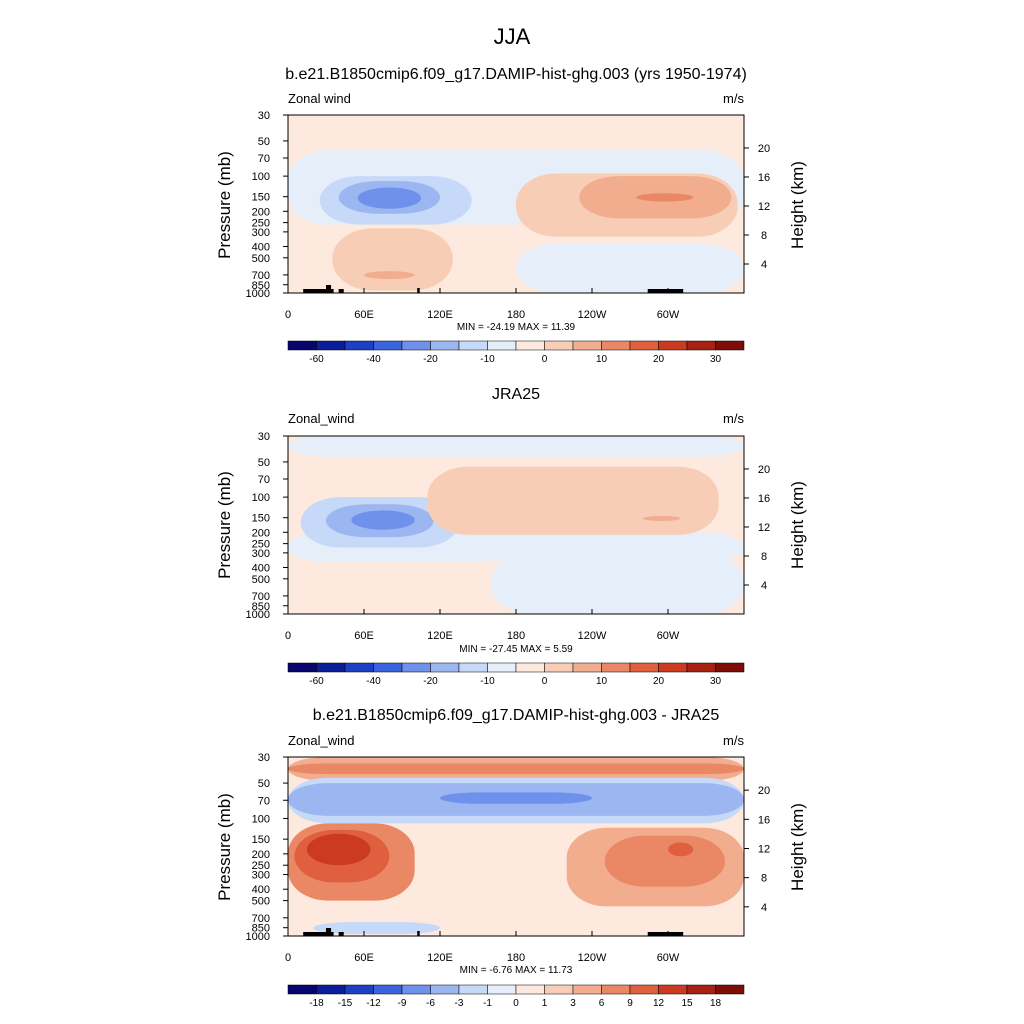 The width and height of the screenshot is (1024, 1024). I want to click on panel-1-colorbar: -60 -40 -20 -10 0 10 20 30, so click(516, 352).